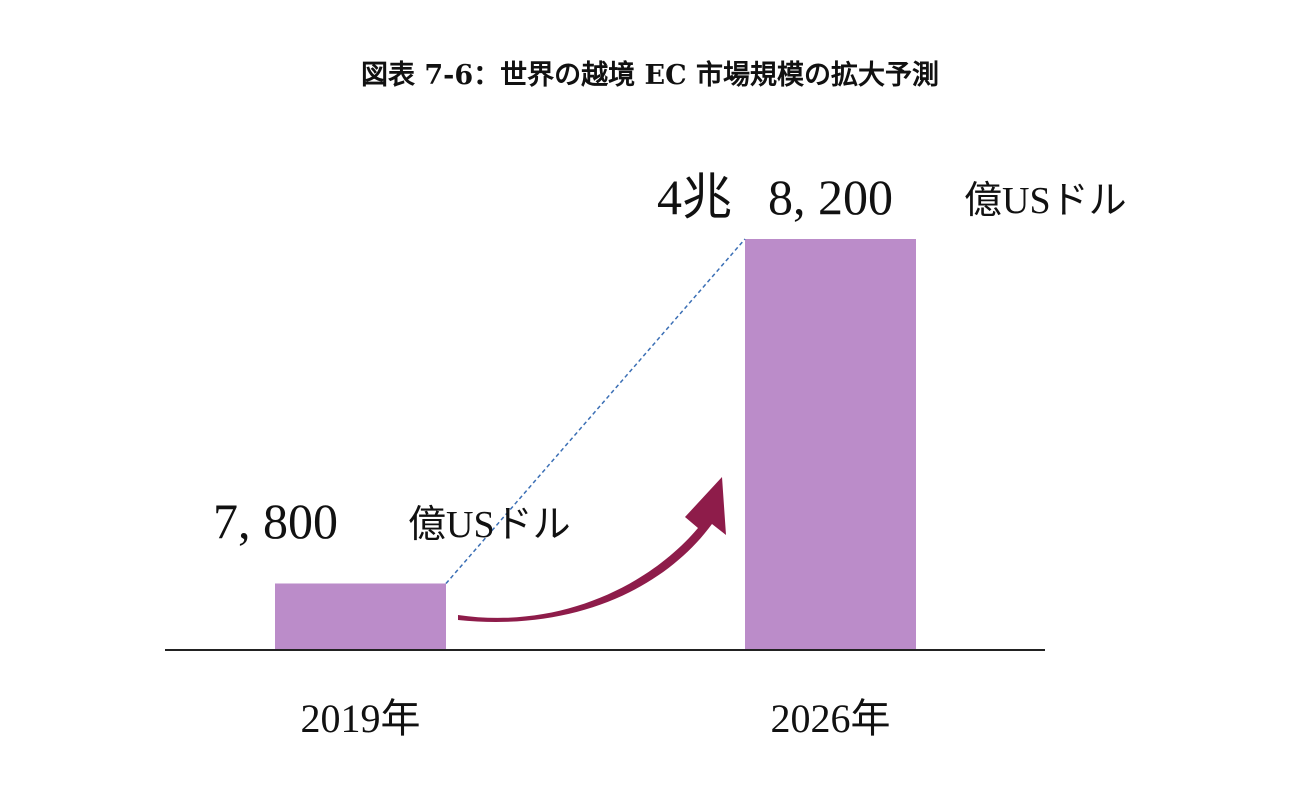 The height and width of the screenshot is (785, 1300). I want to click on data-label-0-part-0: 7, 800, so click(275, 521).